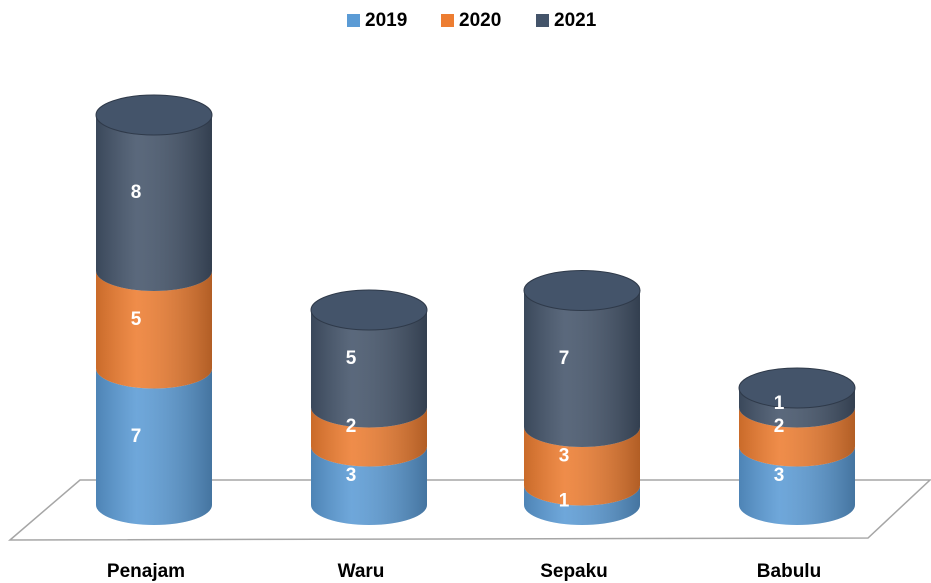  I want to click on x-tick-label: Waru, so click(361, 571).